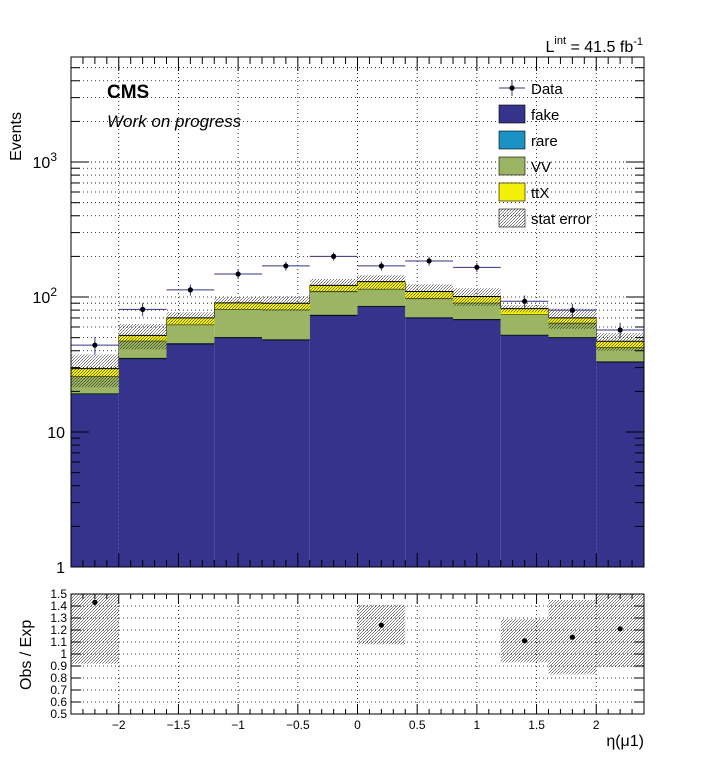 The image size is (716, 772). Describe the element at coordinates (42, 163) in the screenshot. I see `y-tick-label-base-3: 10` at that location.